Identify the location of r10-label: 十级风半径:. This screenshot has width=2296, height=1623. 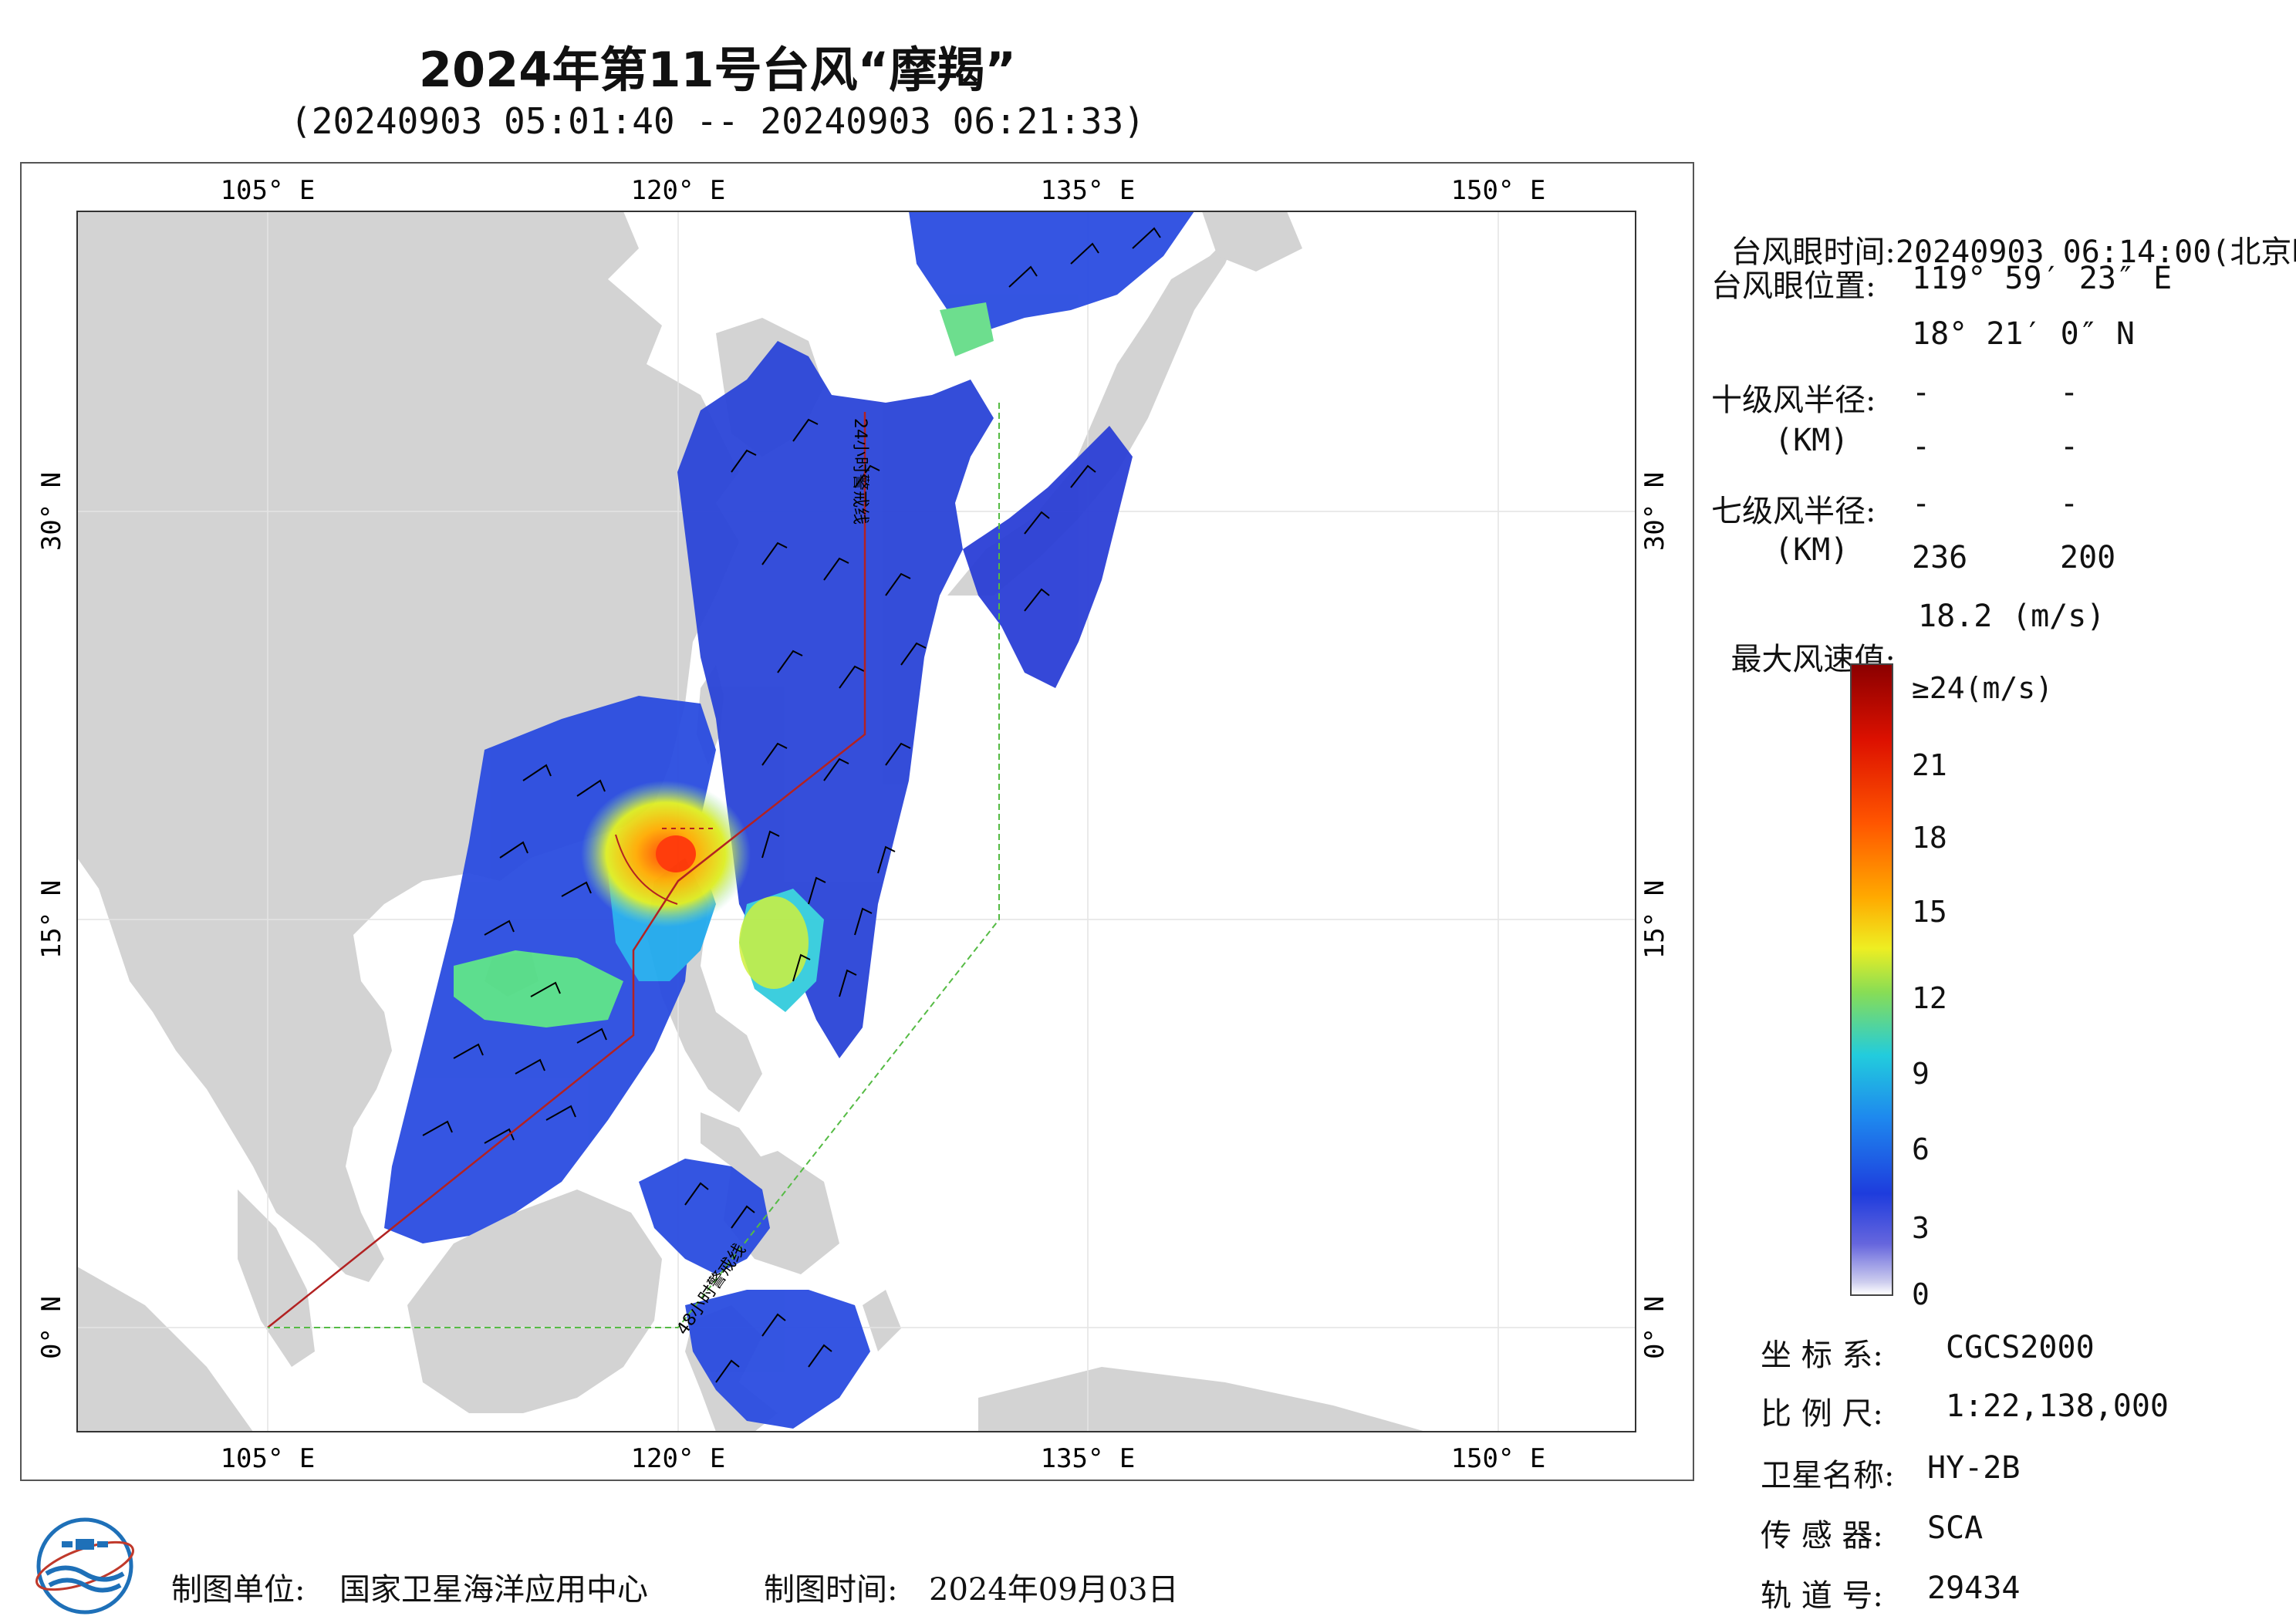
(1793, 400).